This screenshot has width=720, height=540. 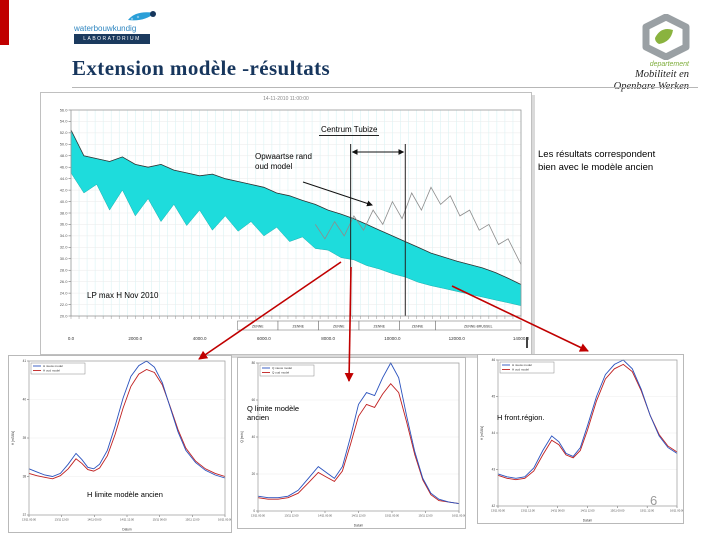 What do you see at coordinates (64, 212) in the screenshot?
I see `svg-text: 38.0` at bounding box center [64, 212].